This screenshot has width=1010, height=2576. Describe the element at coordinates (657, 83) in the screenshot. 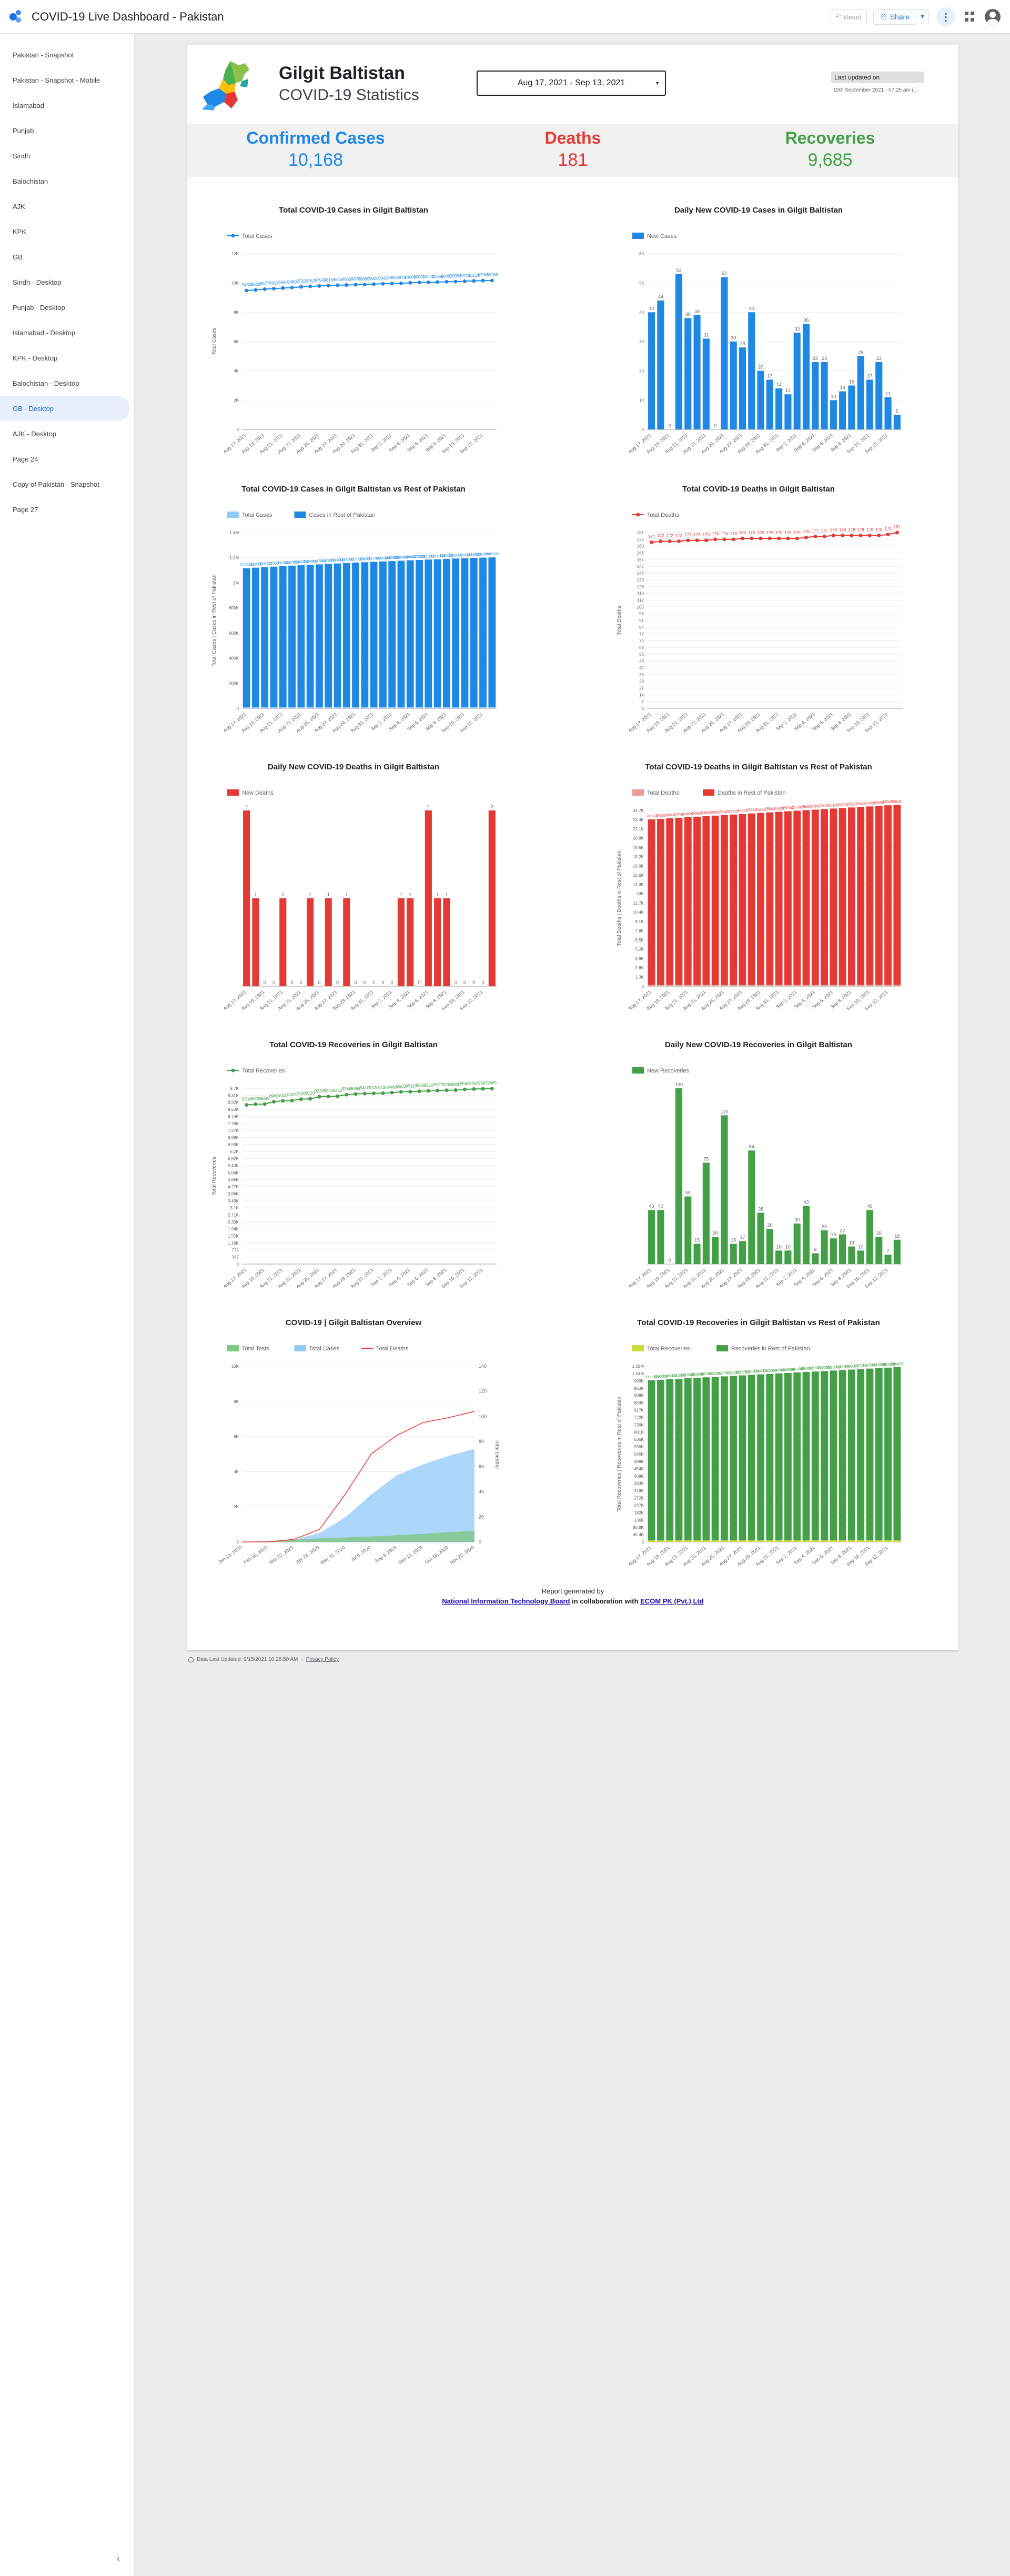

I see `caret-down-icon: ▼` at that location.